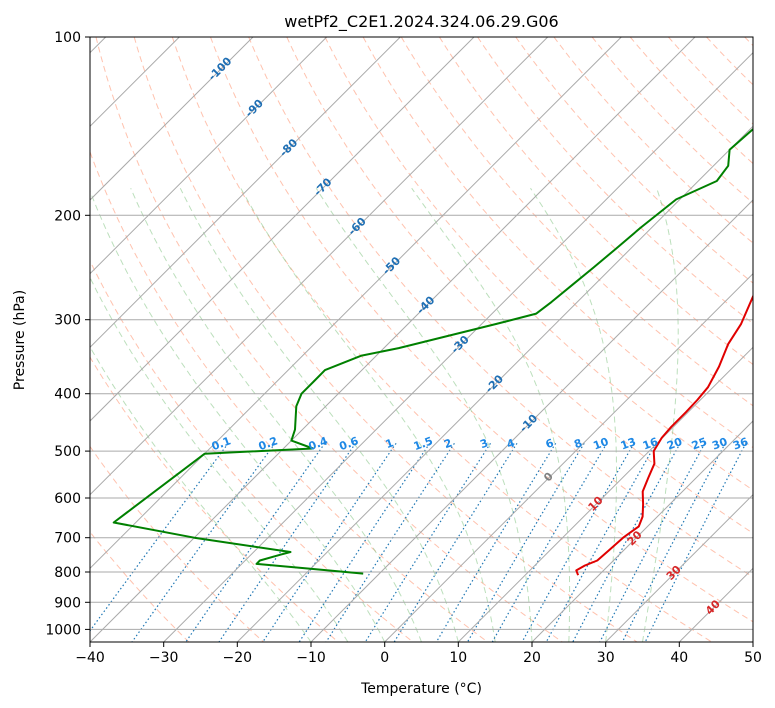 This screenshot has width=775, height=708. What do you see at coordinates (484, 443) in the screenshot?
I see `mixing-ratio-label: 3` at bounding box center [484, 443].